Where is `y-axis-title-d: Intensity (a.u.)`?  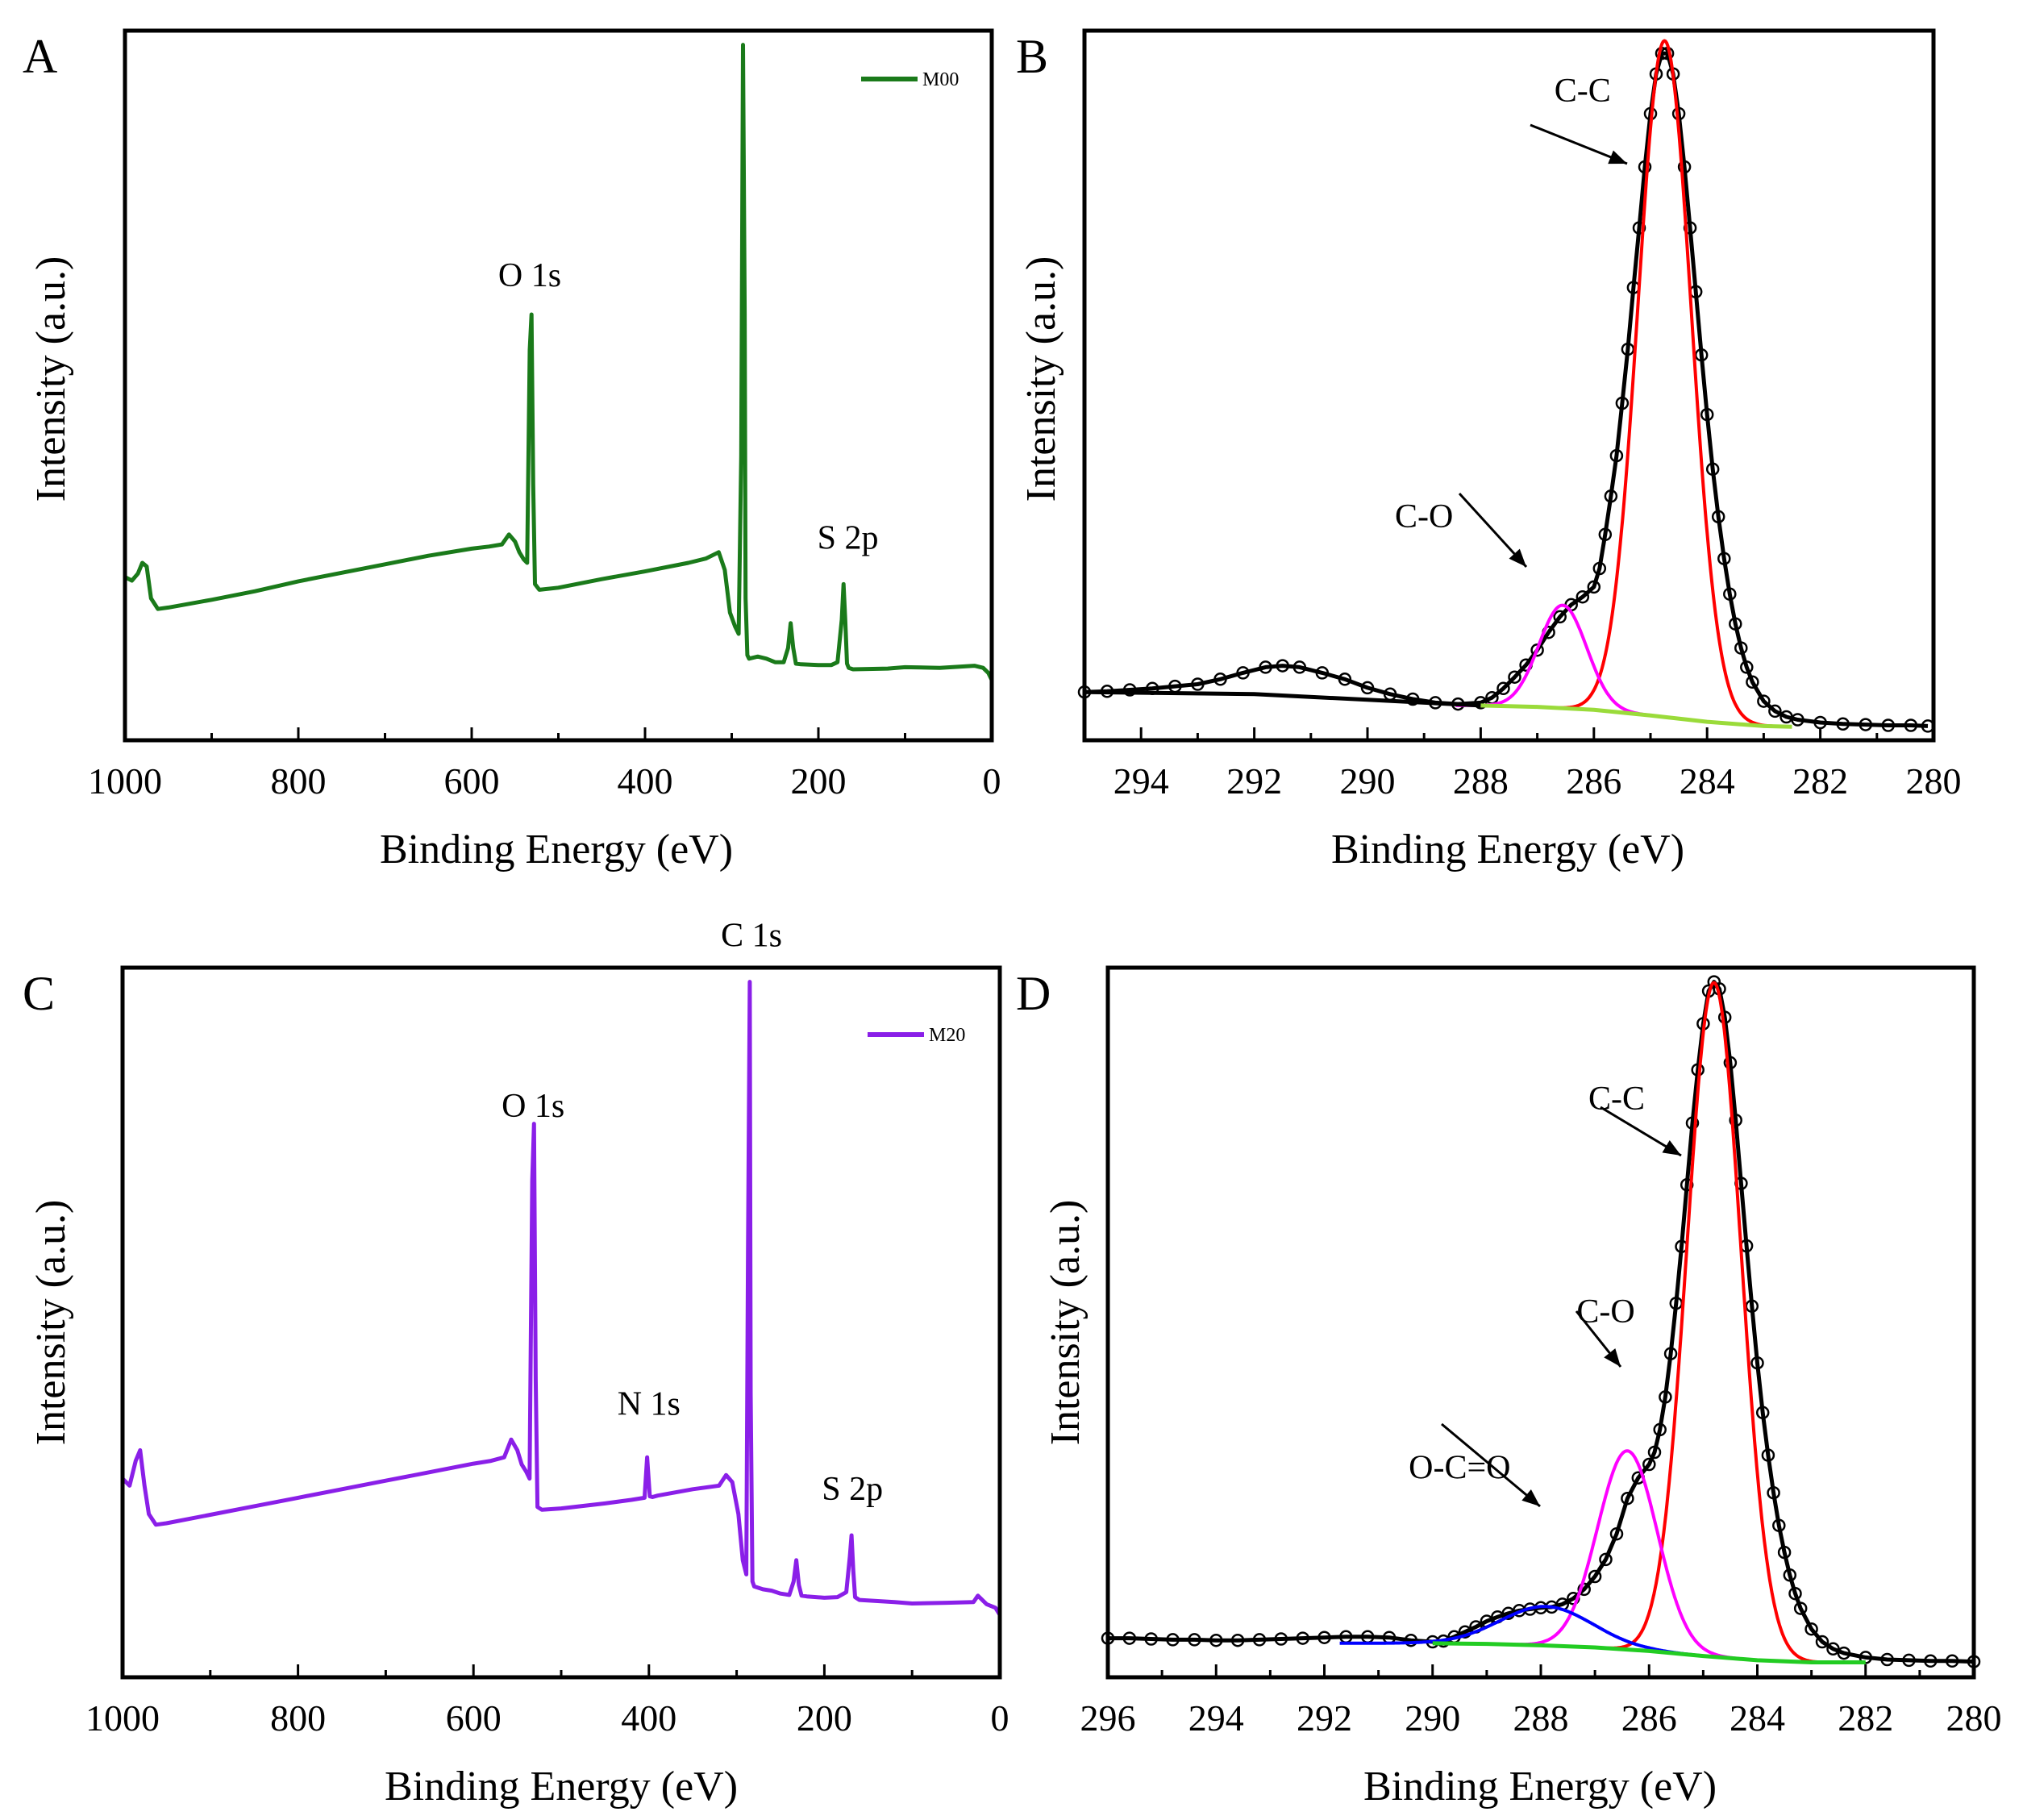
y-axis-title-d: Intensity (a.u.) is located at coordinates (1066, 1323).